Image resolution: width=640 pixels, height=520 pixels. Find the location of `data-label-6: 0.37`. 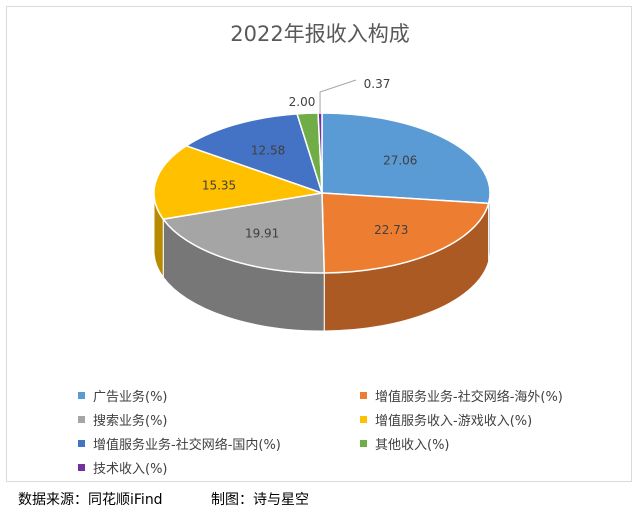

data-label-6: 0.37 is located at coordinates (377, 84).